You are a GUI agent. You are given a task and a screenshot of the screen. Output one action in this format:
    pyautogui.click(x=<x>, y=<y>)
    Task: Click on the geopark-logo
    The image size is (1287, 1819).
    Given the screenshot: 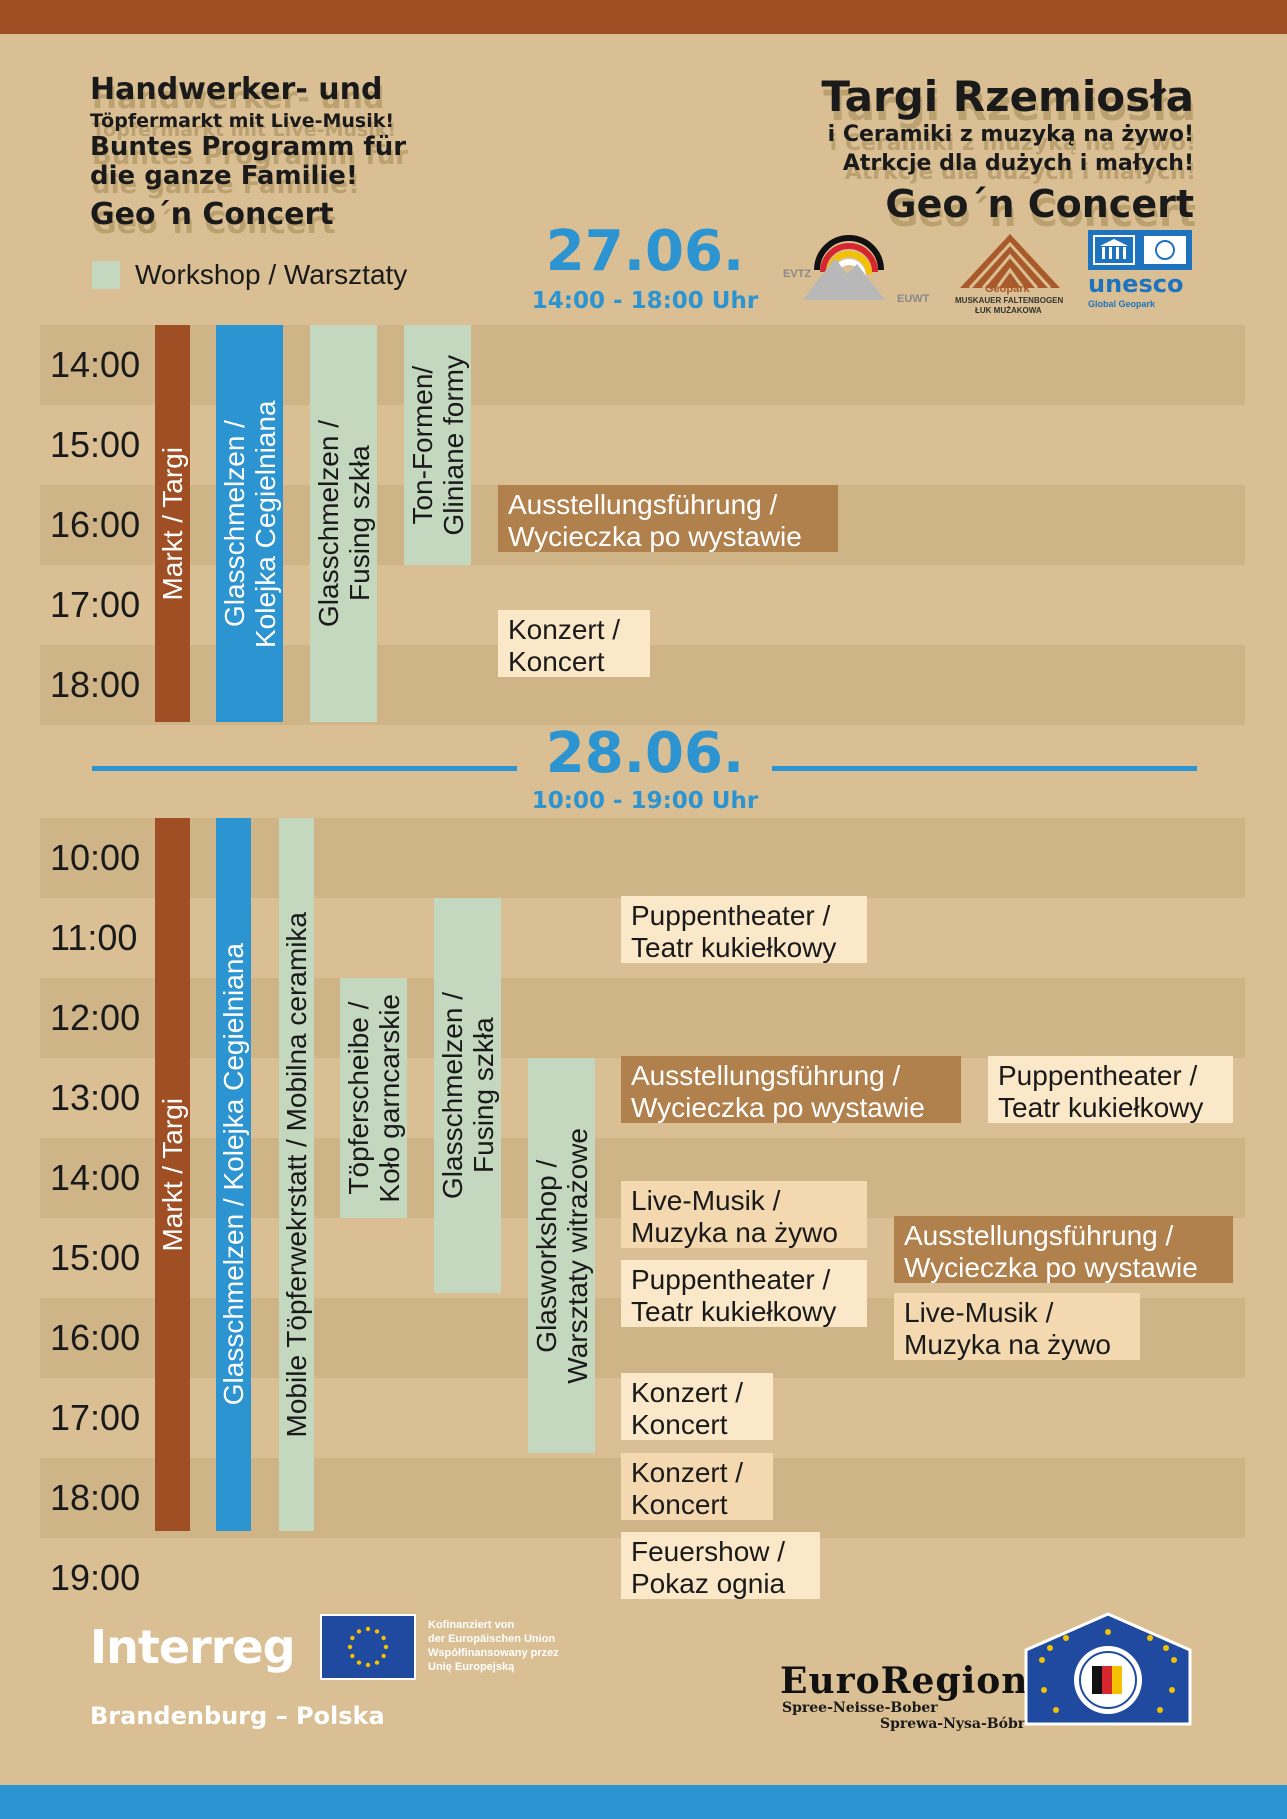 What is the action you would take?
    pyautogui.click(x=1010, y=261)
    